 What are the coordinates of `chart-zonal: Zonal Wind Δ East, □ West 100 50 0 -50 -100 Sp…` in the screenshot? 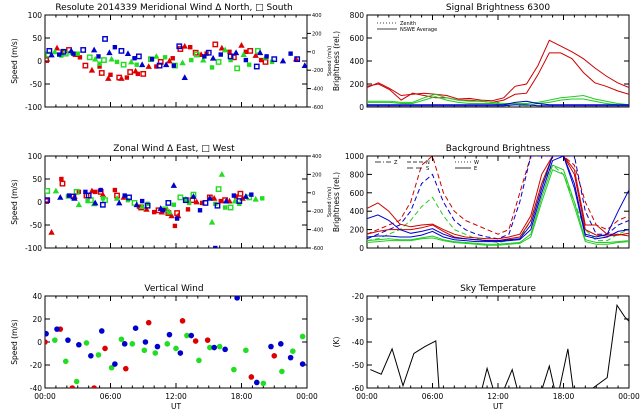 It's located at (171, 198).